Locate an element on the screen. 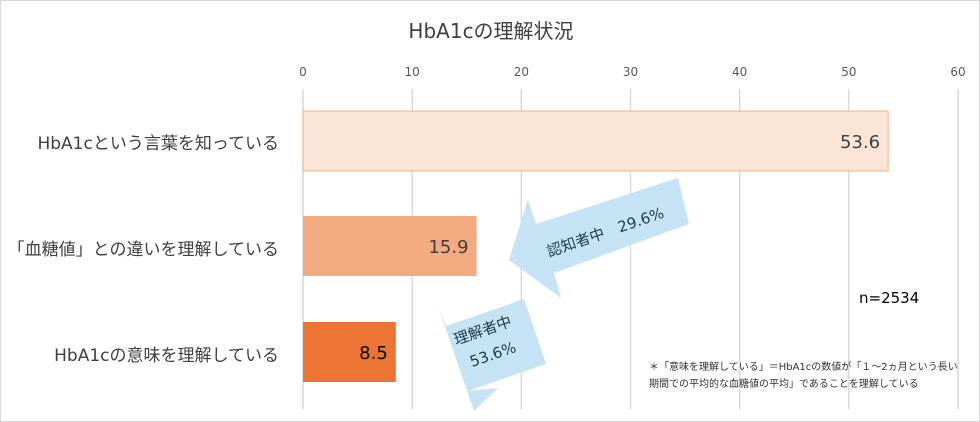  category-label: 「血糖値」との違いを理解している is located at coordinates (143, 250).